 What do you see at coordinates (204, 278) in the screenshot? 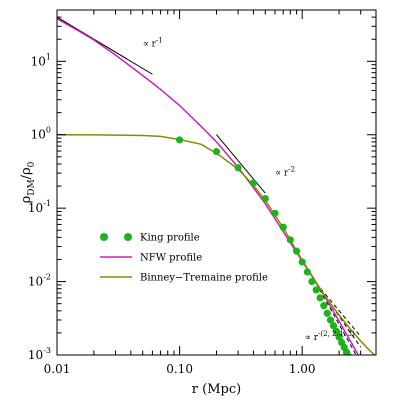
I see `legend-label: Binney−Tremaine profile` at bounding box center [204, 278].